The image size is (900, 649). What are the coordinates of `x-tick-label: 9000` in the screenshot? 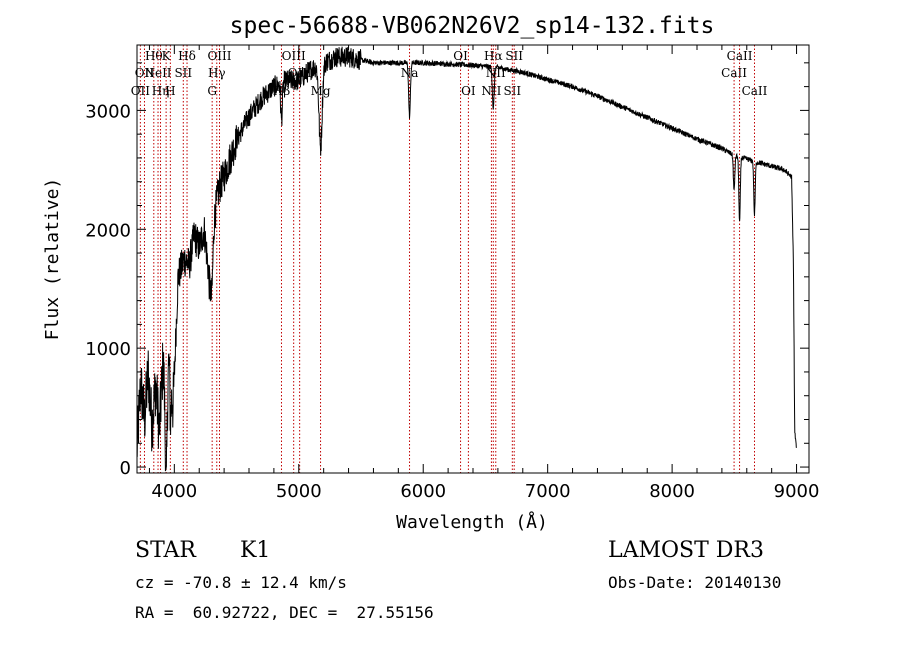 It's located at (797, 491).